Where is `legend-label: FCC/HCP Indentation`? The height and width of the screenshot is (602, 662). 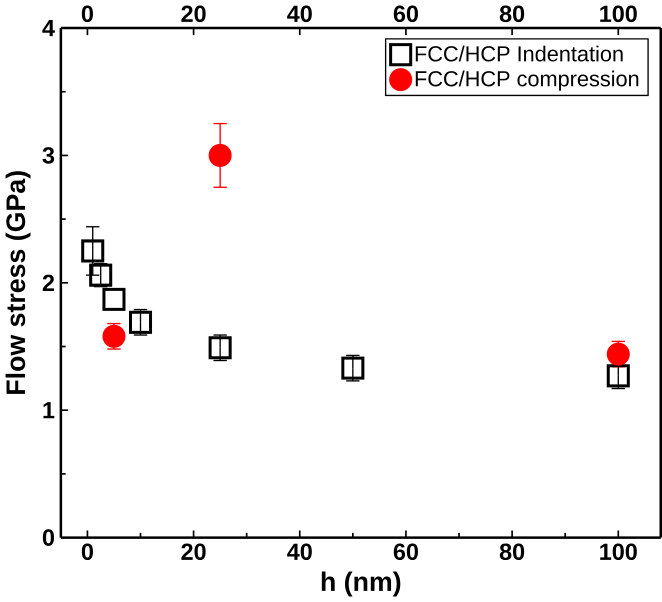
legend-label: FCC/HCP Indentation is located at coordinates (519, 54).